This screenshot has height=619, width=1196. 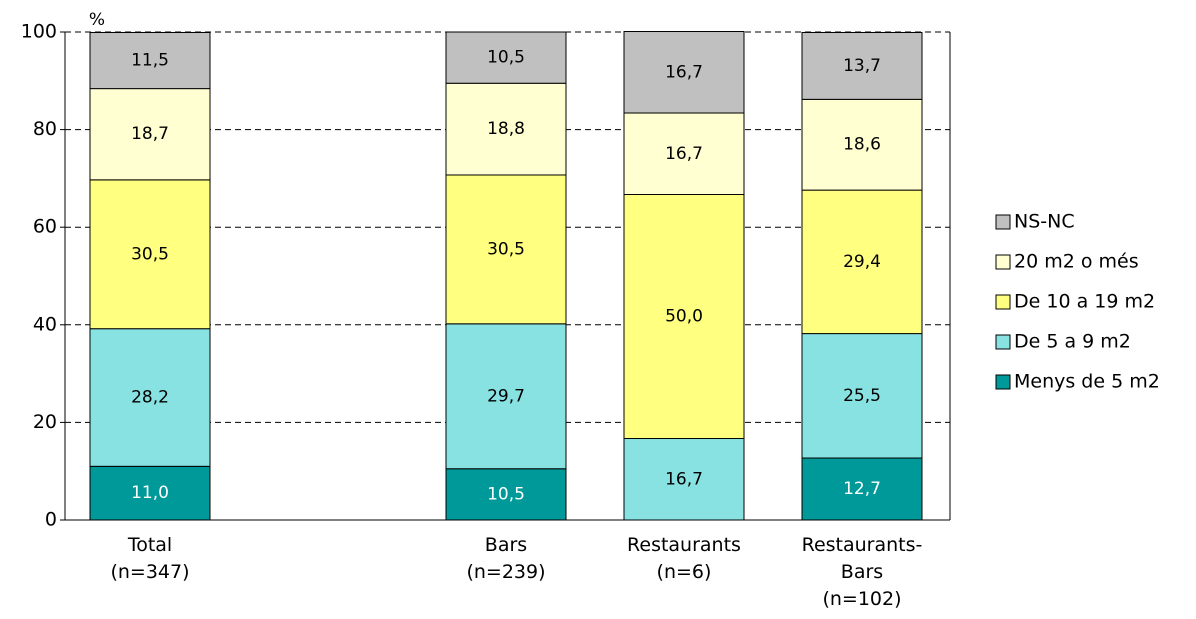 What do you see at coordinates (39, 32) in the screenshot?
I see `y-tick-label: 100` at bounding box center [39, 32].